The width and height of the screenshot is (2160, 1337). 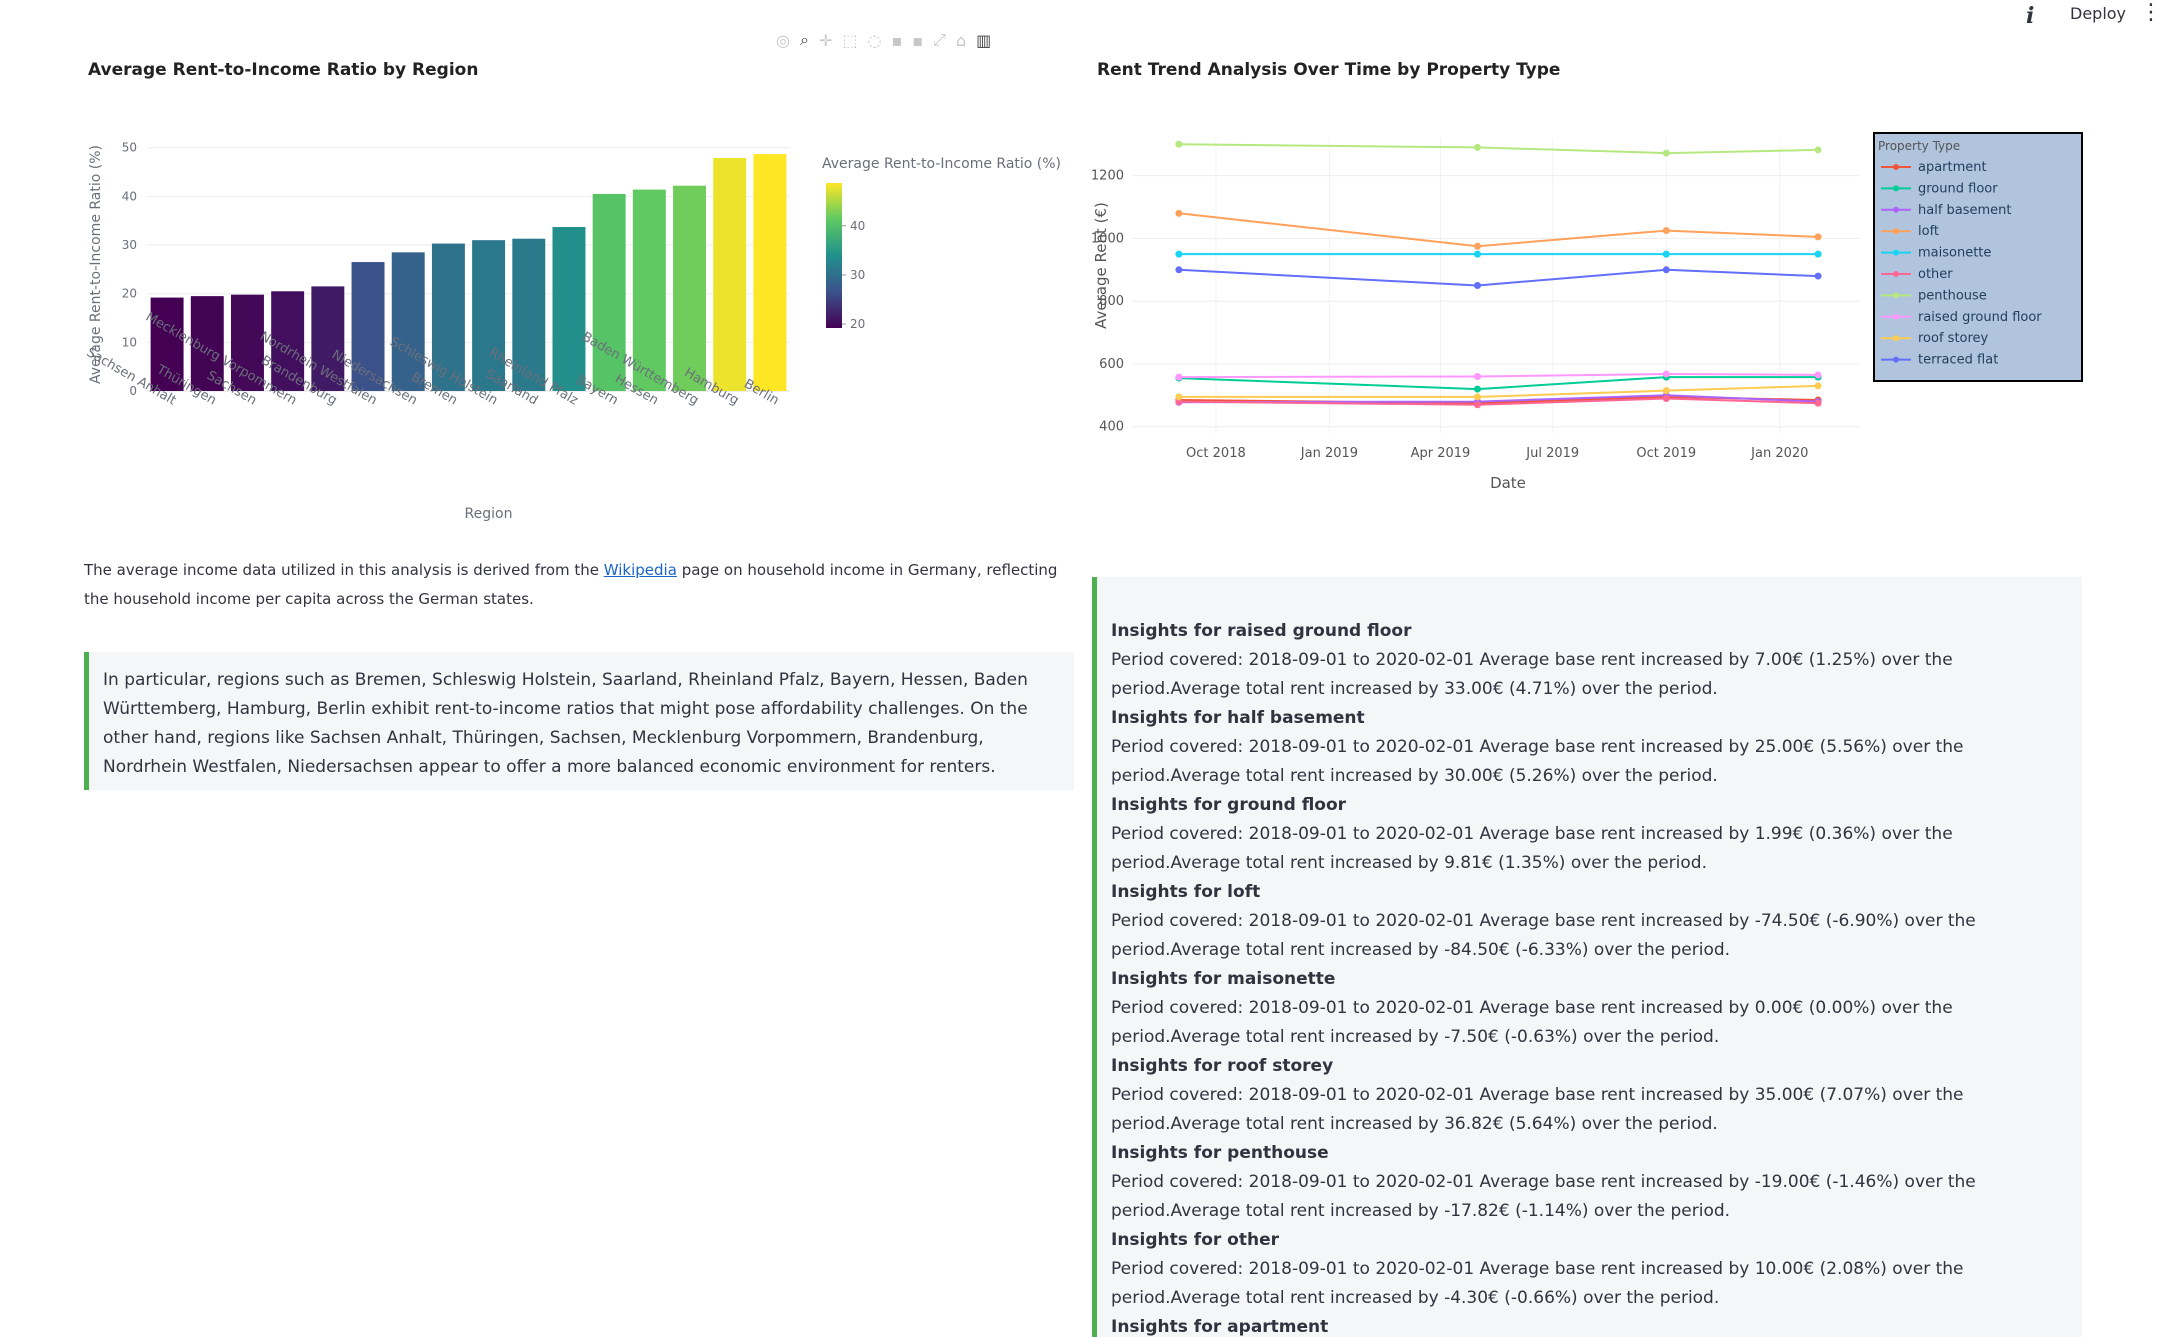 I want to click on info-icon: i, so click(x=2030, y=16).